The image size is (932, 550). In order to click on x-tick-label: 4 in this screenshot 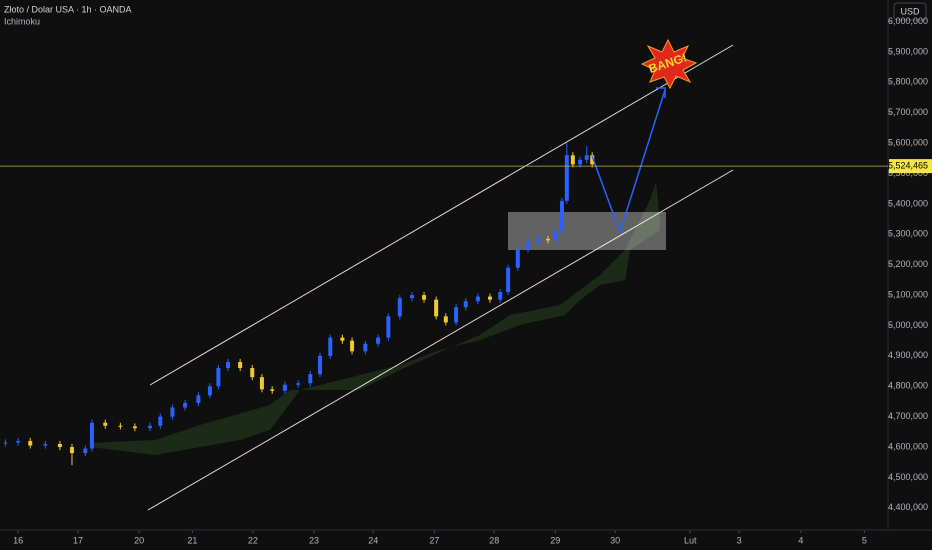, I will do `click(800, 540)`.